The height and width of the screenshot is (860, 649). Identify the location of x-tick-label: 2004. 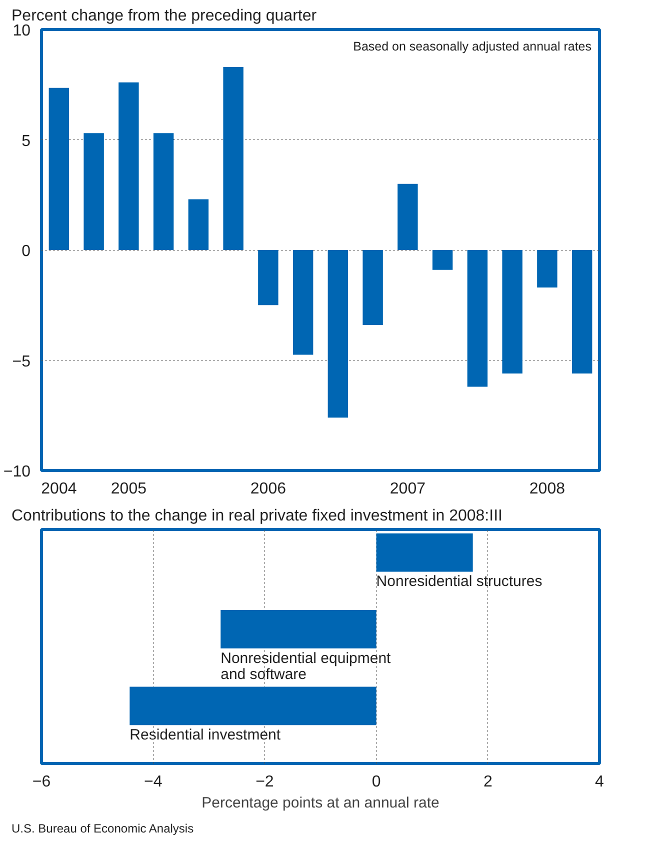
(59, 489).